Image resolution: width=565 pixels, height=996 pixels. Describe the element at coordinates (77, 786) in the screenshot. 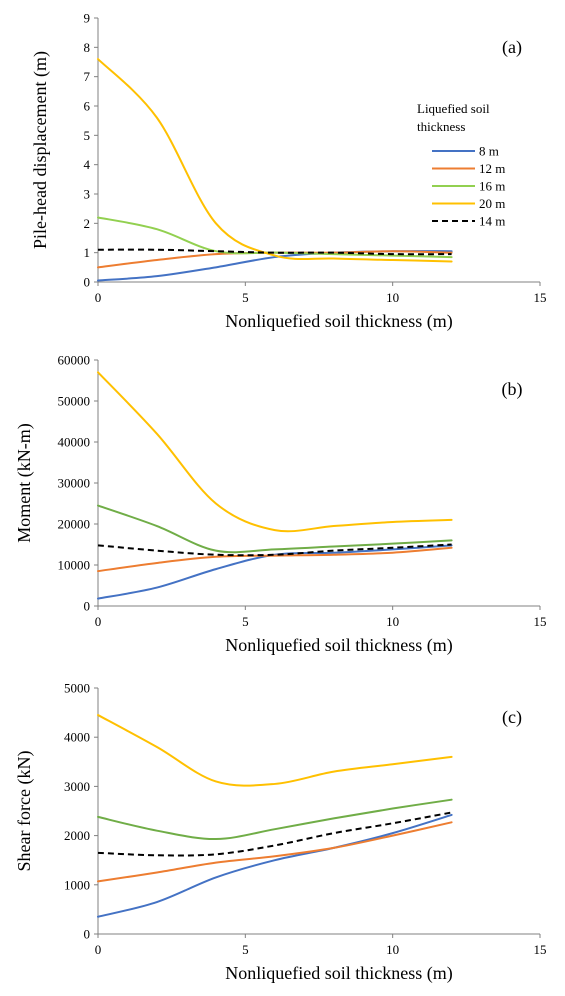

I see `y-tick-label: 3000` at that location.